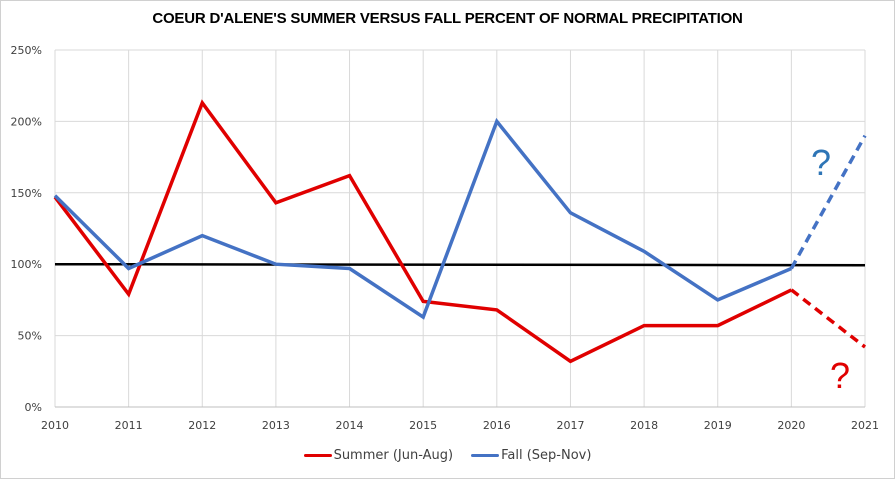  Describe the element at coordinates (423, 425) in the screenshot. I see `x-tick-label: 2015` at that location.